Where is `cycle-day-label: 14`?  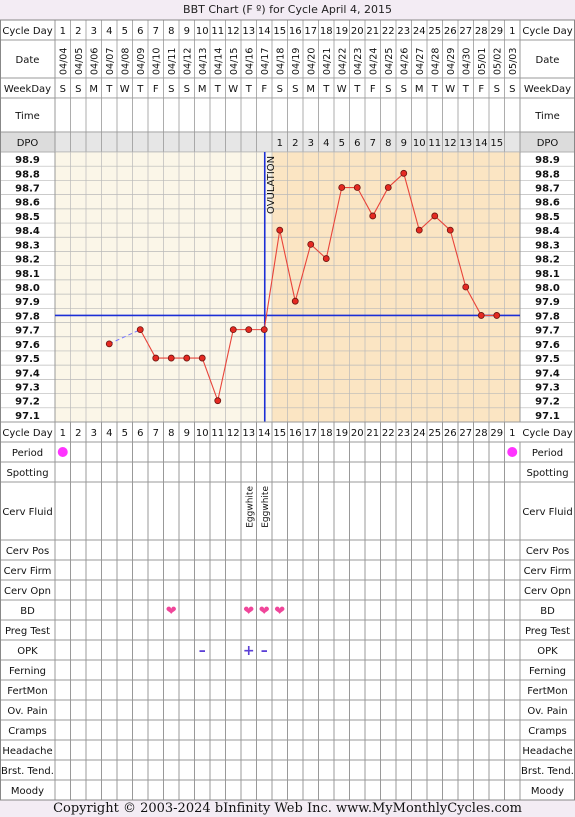
cycle-day-label: 14 is located at coordinates (264, 31).